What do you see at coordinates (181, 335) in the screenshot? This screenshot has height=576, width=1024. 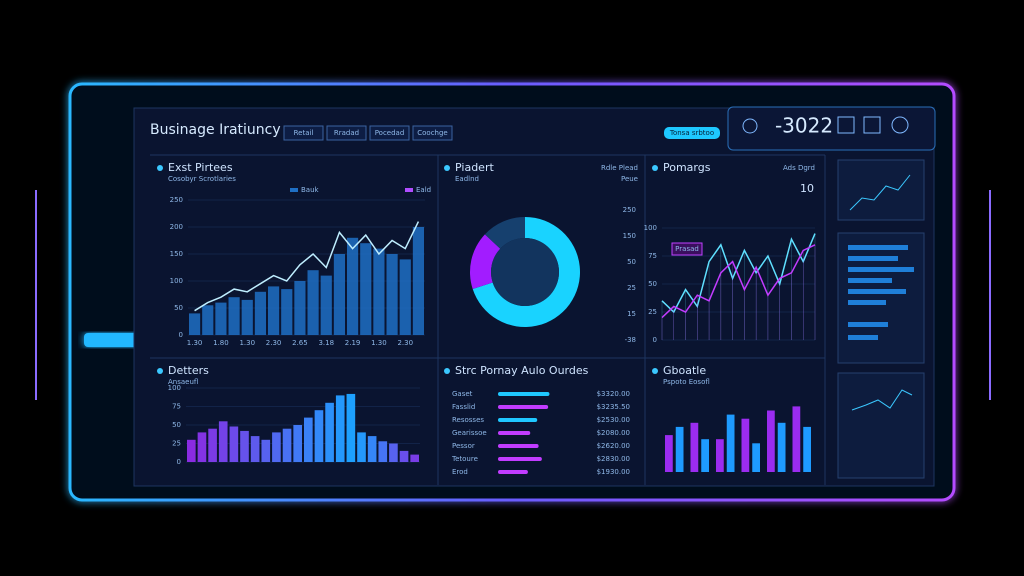 I see `y-tick-label: 0` at bounding box center [181, 335].